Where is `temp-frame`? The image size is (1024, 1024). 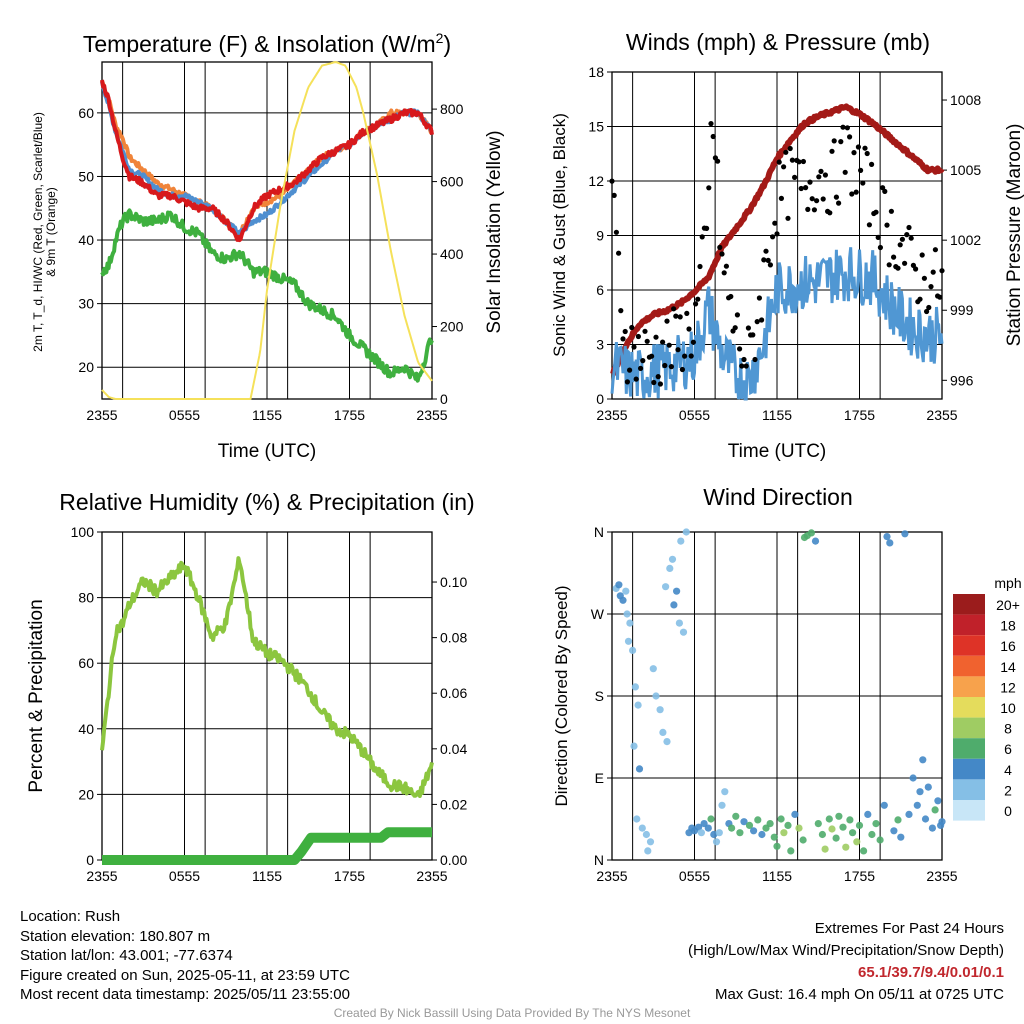 temp-frame is located at coordinates (267, 230).